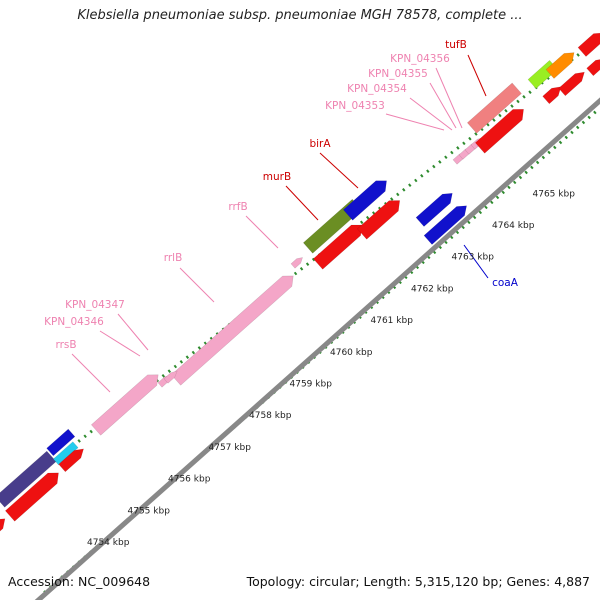  What do you see at coordinates (528, 581) in the screenshot?
I see `genes-label: Genes:` at bounding box center [528, 581].